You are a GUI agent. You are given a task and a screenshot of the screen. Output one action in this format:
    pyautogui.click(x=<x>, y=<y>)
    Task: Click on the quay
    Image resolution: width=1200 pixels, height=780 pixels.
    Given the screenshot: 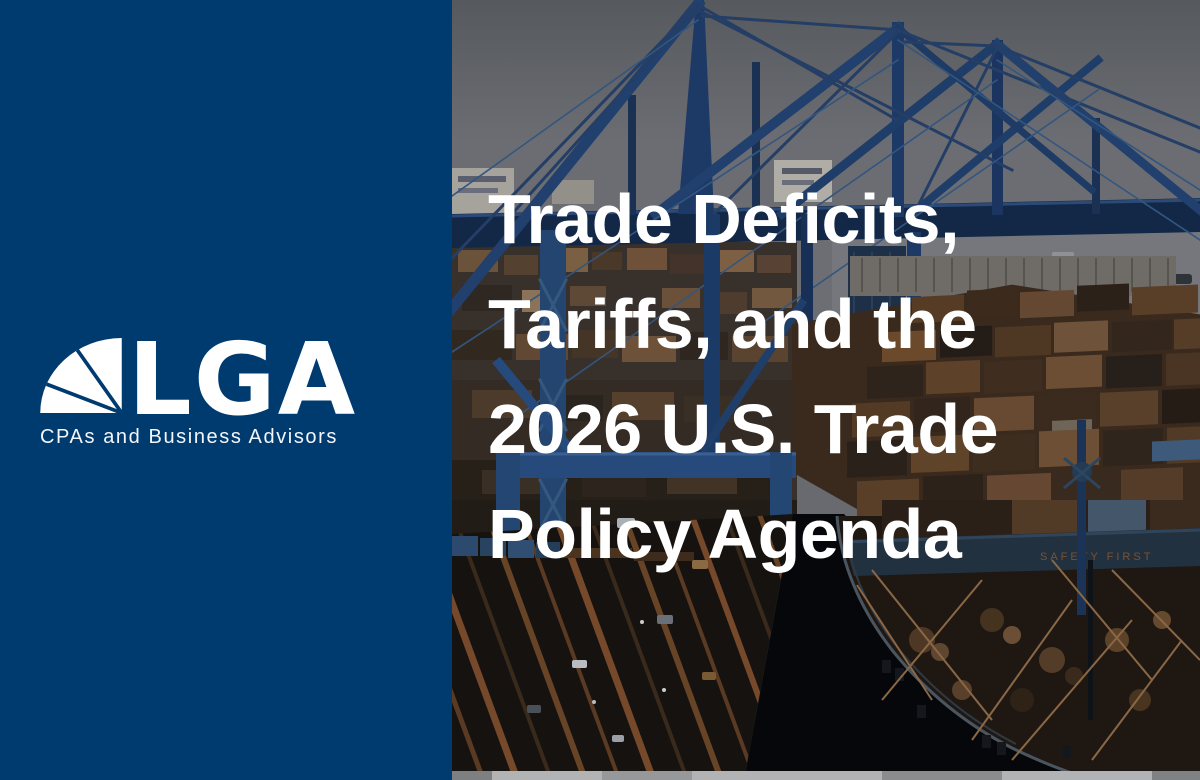 What is the action you would take?
    pyautogui.click(x=622, y=647)
    